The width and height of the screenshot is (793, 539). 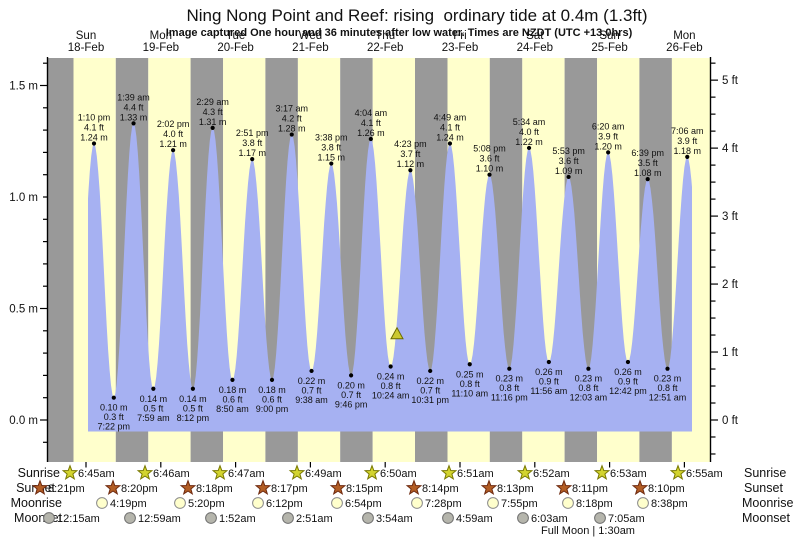 What do you see at coordinates (232, 399) in the screenshot?
I see `low-tide-ft: 0.6 ft` at bounding box center [232, 399].